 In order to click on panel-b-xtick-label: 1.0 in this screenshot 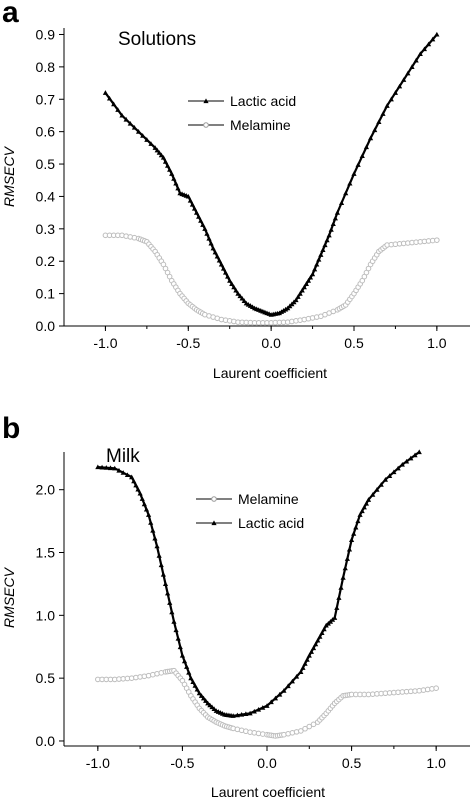, I will do `click(436, 763)`.